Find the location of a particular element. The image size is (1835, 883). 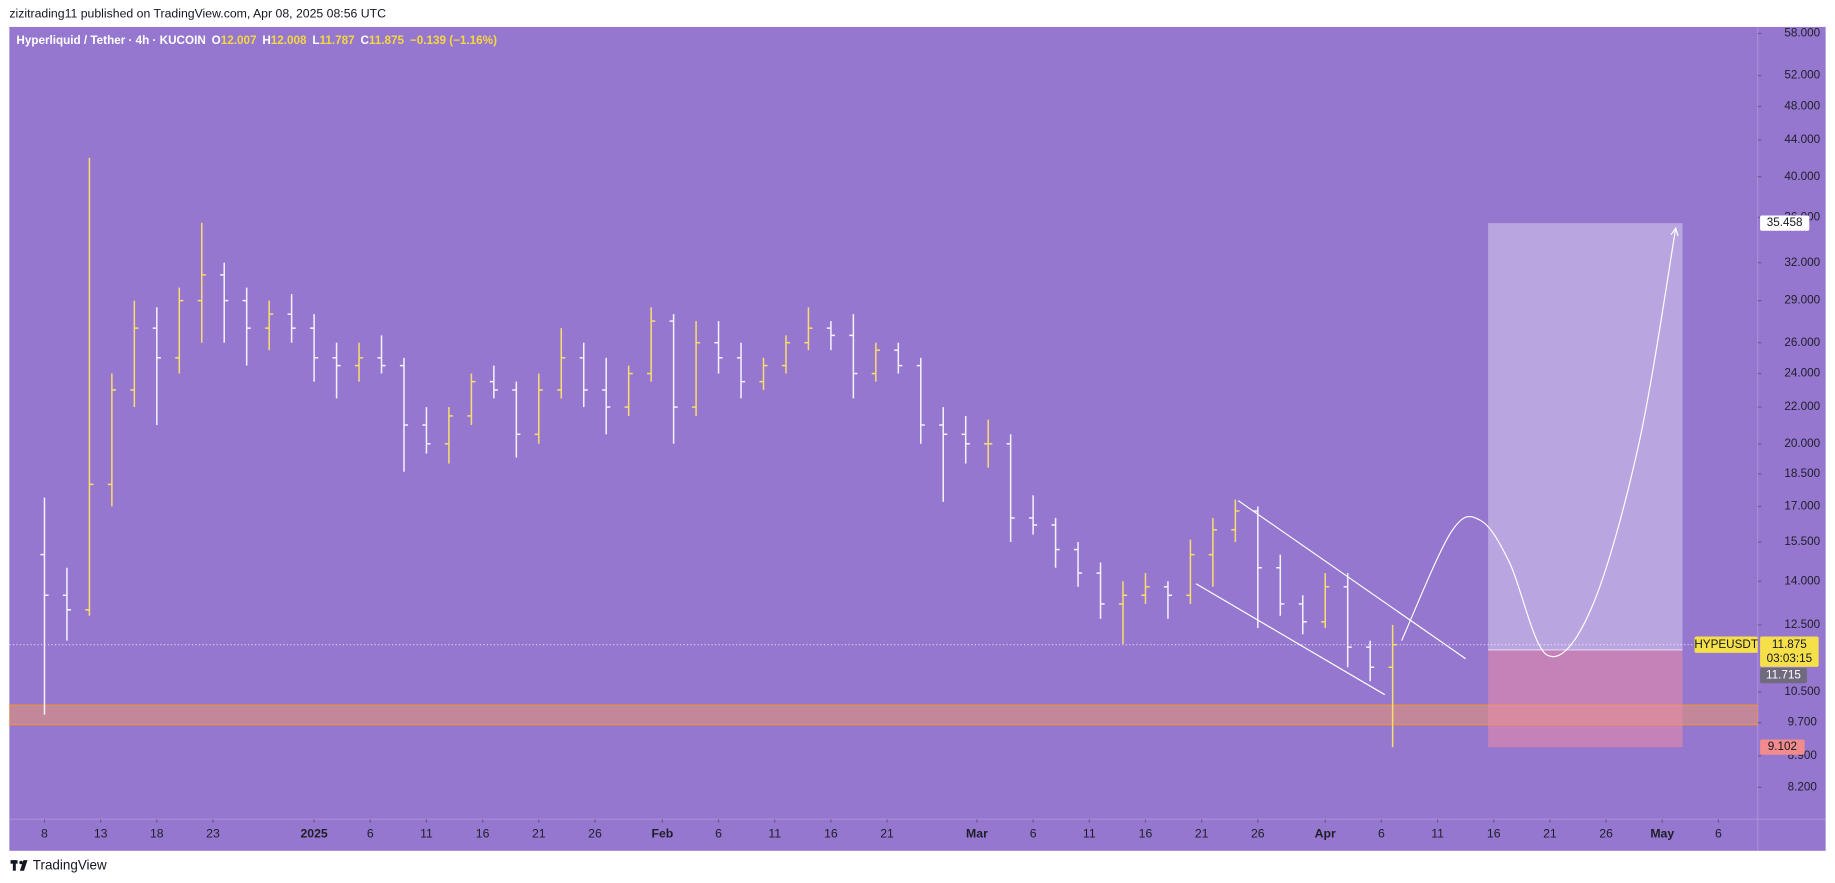

x-tick-label: 8 is located at coordinates (44, 834).